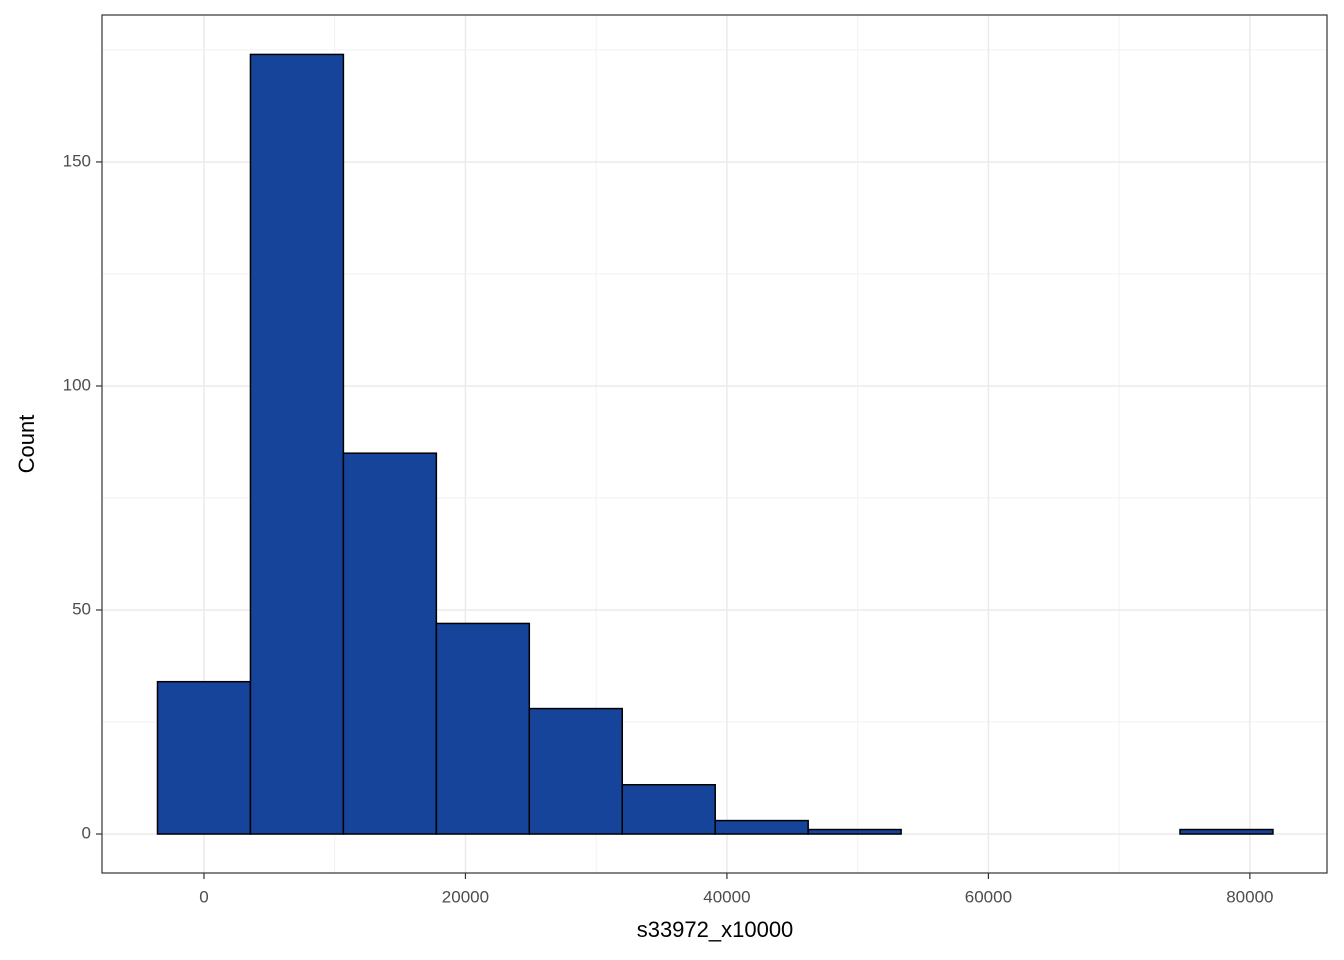 This screenshot has height=960, width=1344. Describe the element at coordinates (715, 929) in the screenshot. I see `x-axis-title: s33972_x10000` at that location.